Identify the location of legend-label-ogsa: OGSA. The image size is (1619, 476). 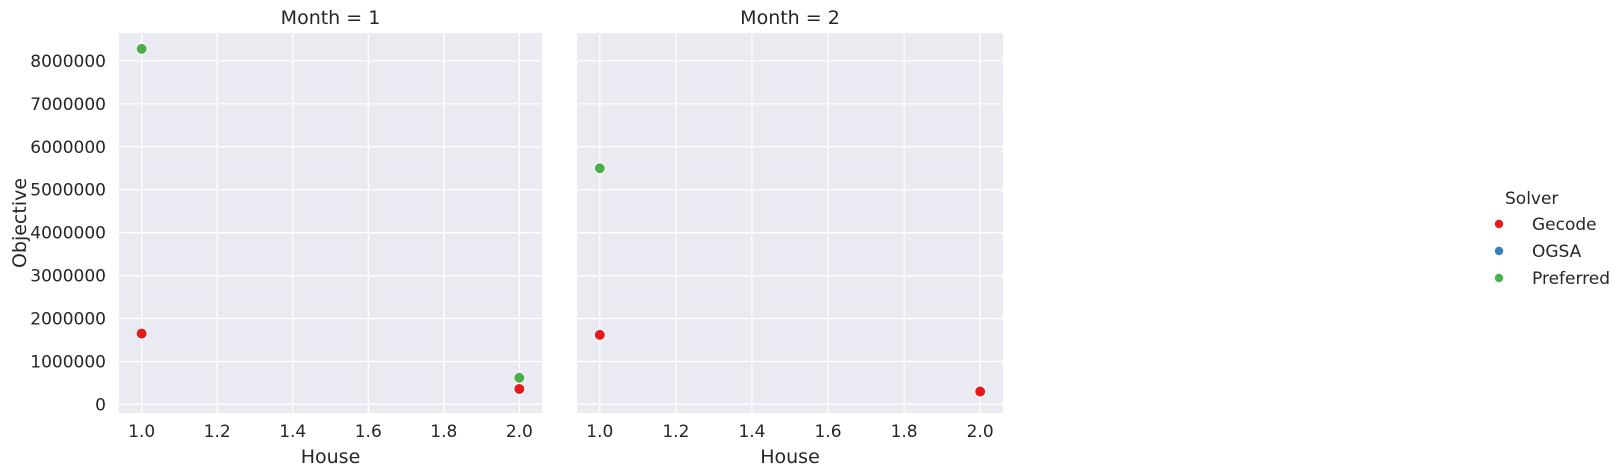
(1557, 252).